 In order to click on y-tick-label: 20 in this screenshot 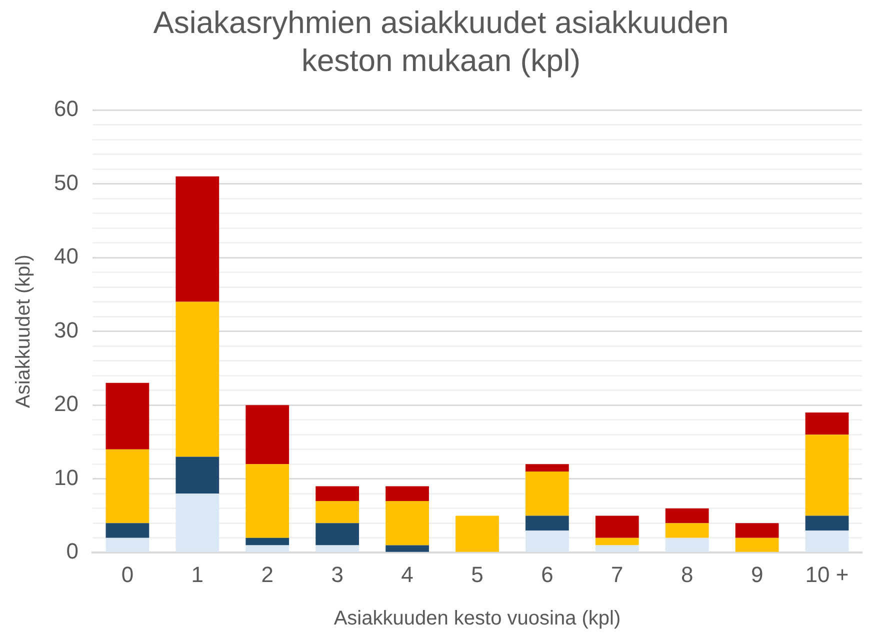, I will do `click(66, 403)`.